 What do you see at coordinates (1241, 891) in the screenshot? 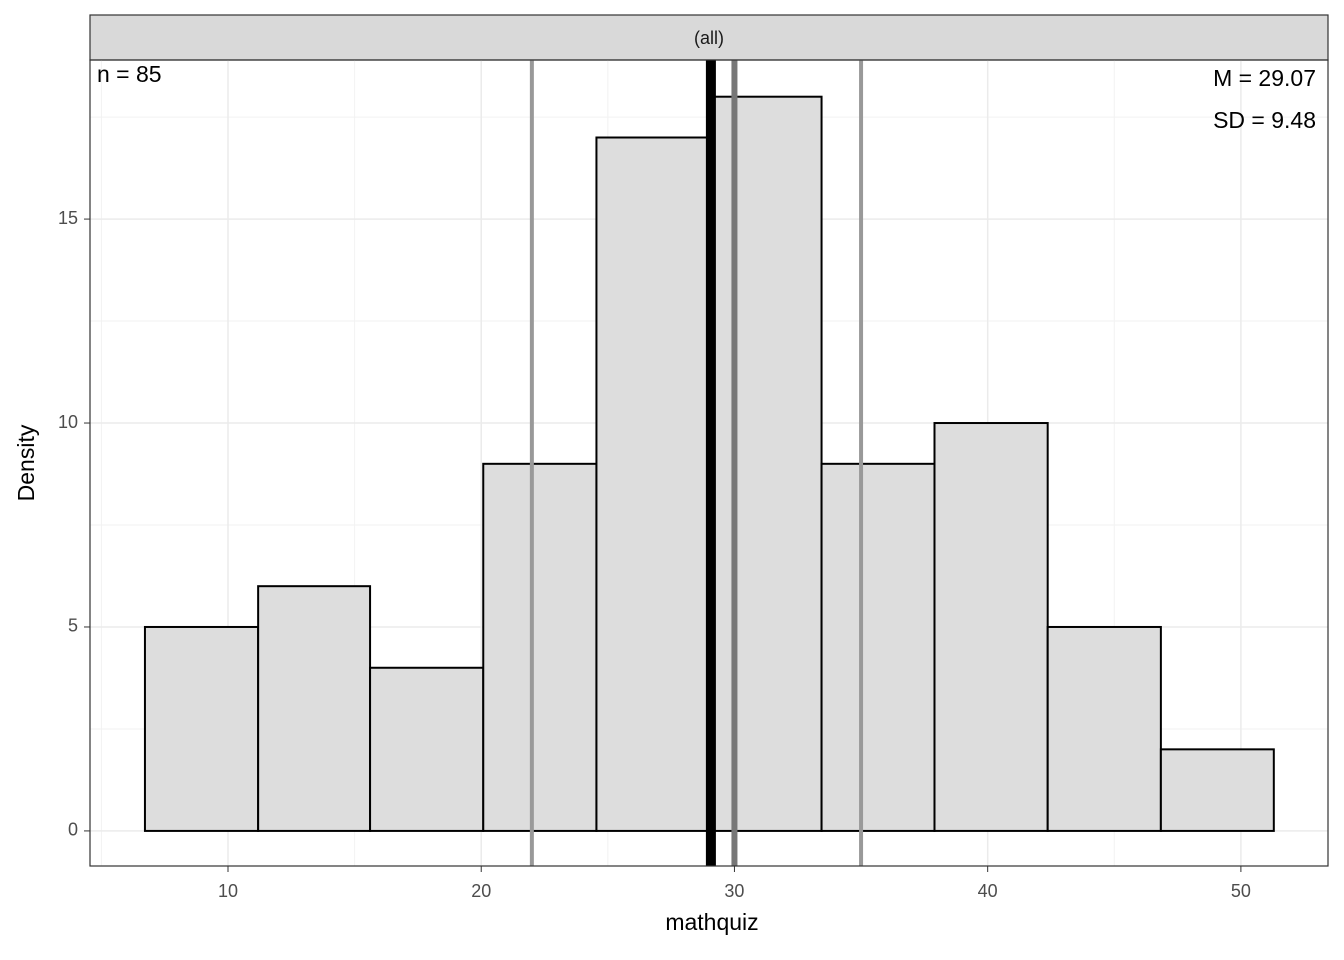
I see `x-tick-label: 50` at bounding box center [1241, 891].